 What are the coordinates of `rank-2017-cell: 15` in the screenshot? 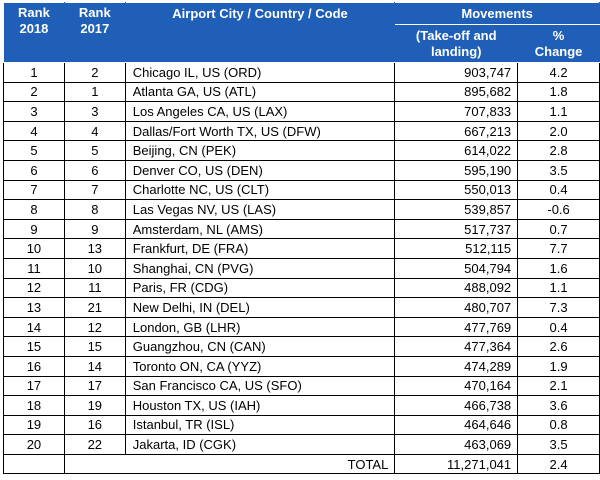 It's located at (94, 346).